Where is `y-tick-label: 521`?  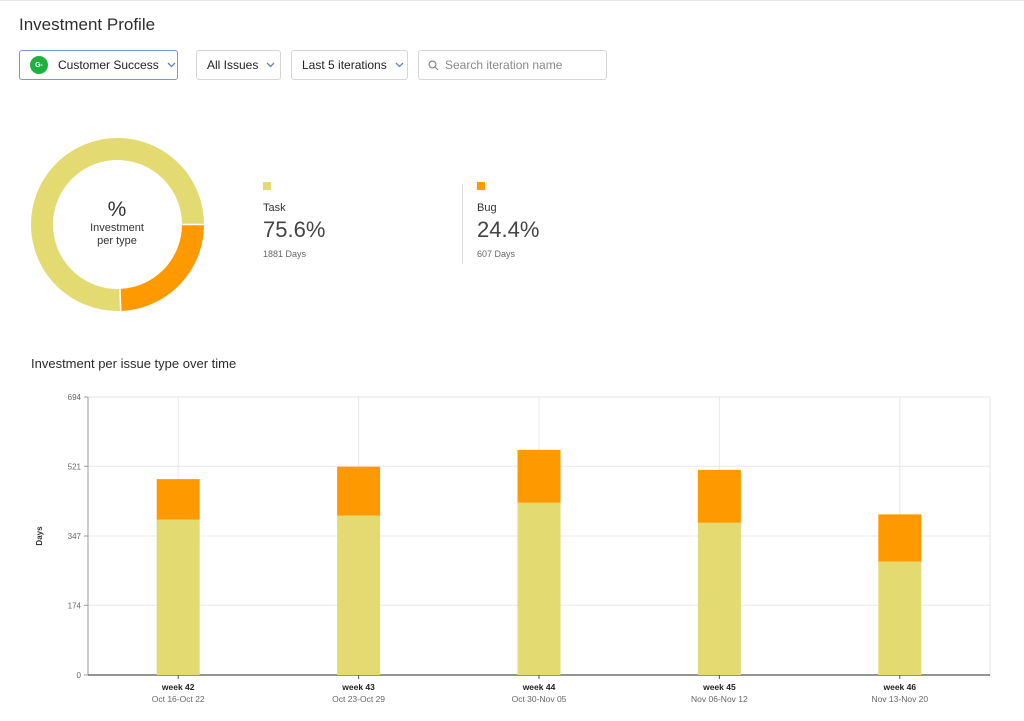 y-tick-label: 521 is located at coordinates (75, 466).